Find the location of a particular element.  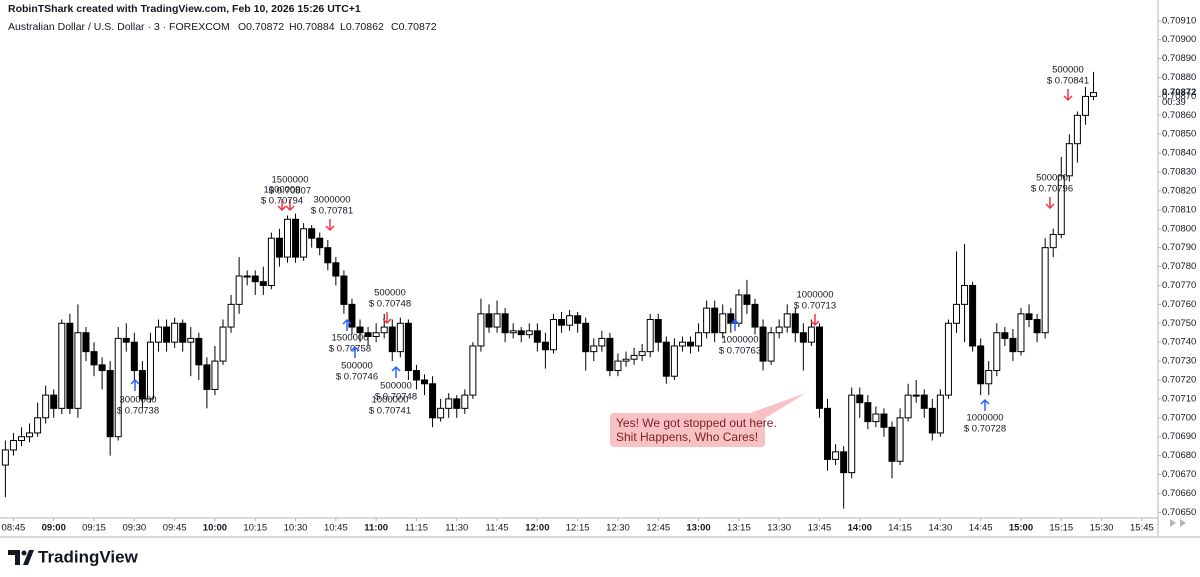

trade-qty: 500000 is located at coordinates (390, 293).